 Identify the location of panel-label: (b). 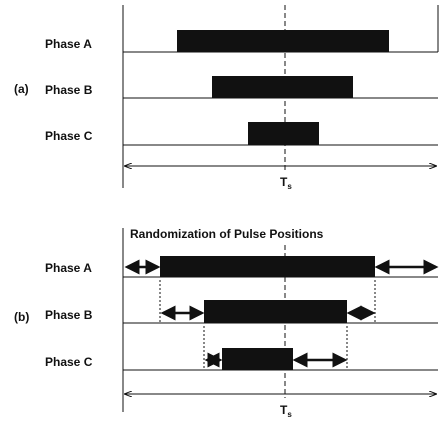
(21, 317).